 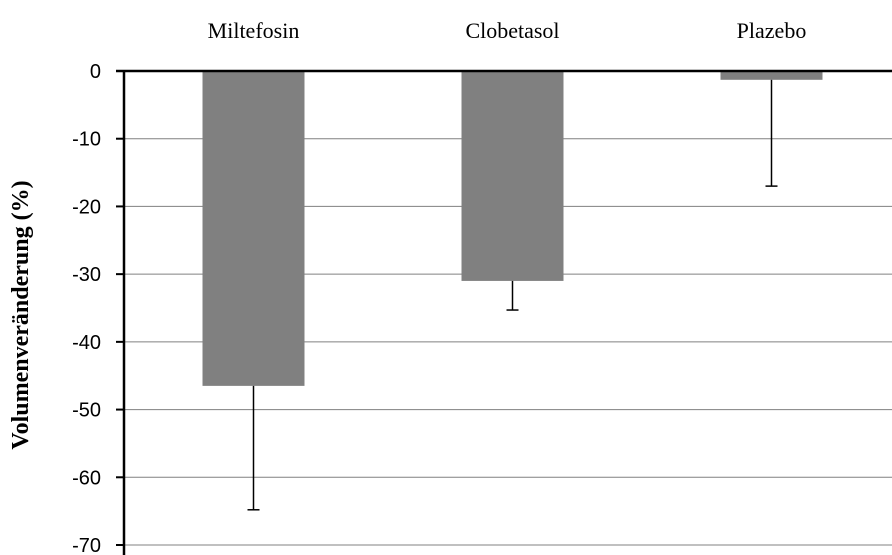 I want to click on category-labels: Miltefosin Clobetasol Plazebo, so click(x=507, y=30).